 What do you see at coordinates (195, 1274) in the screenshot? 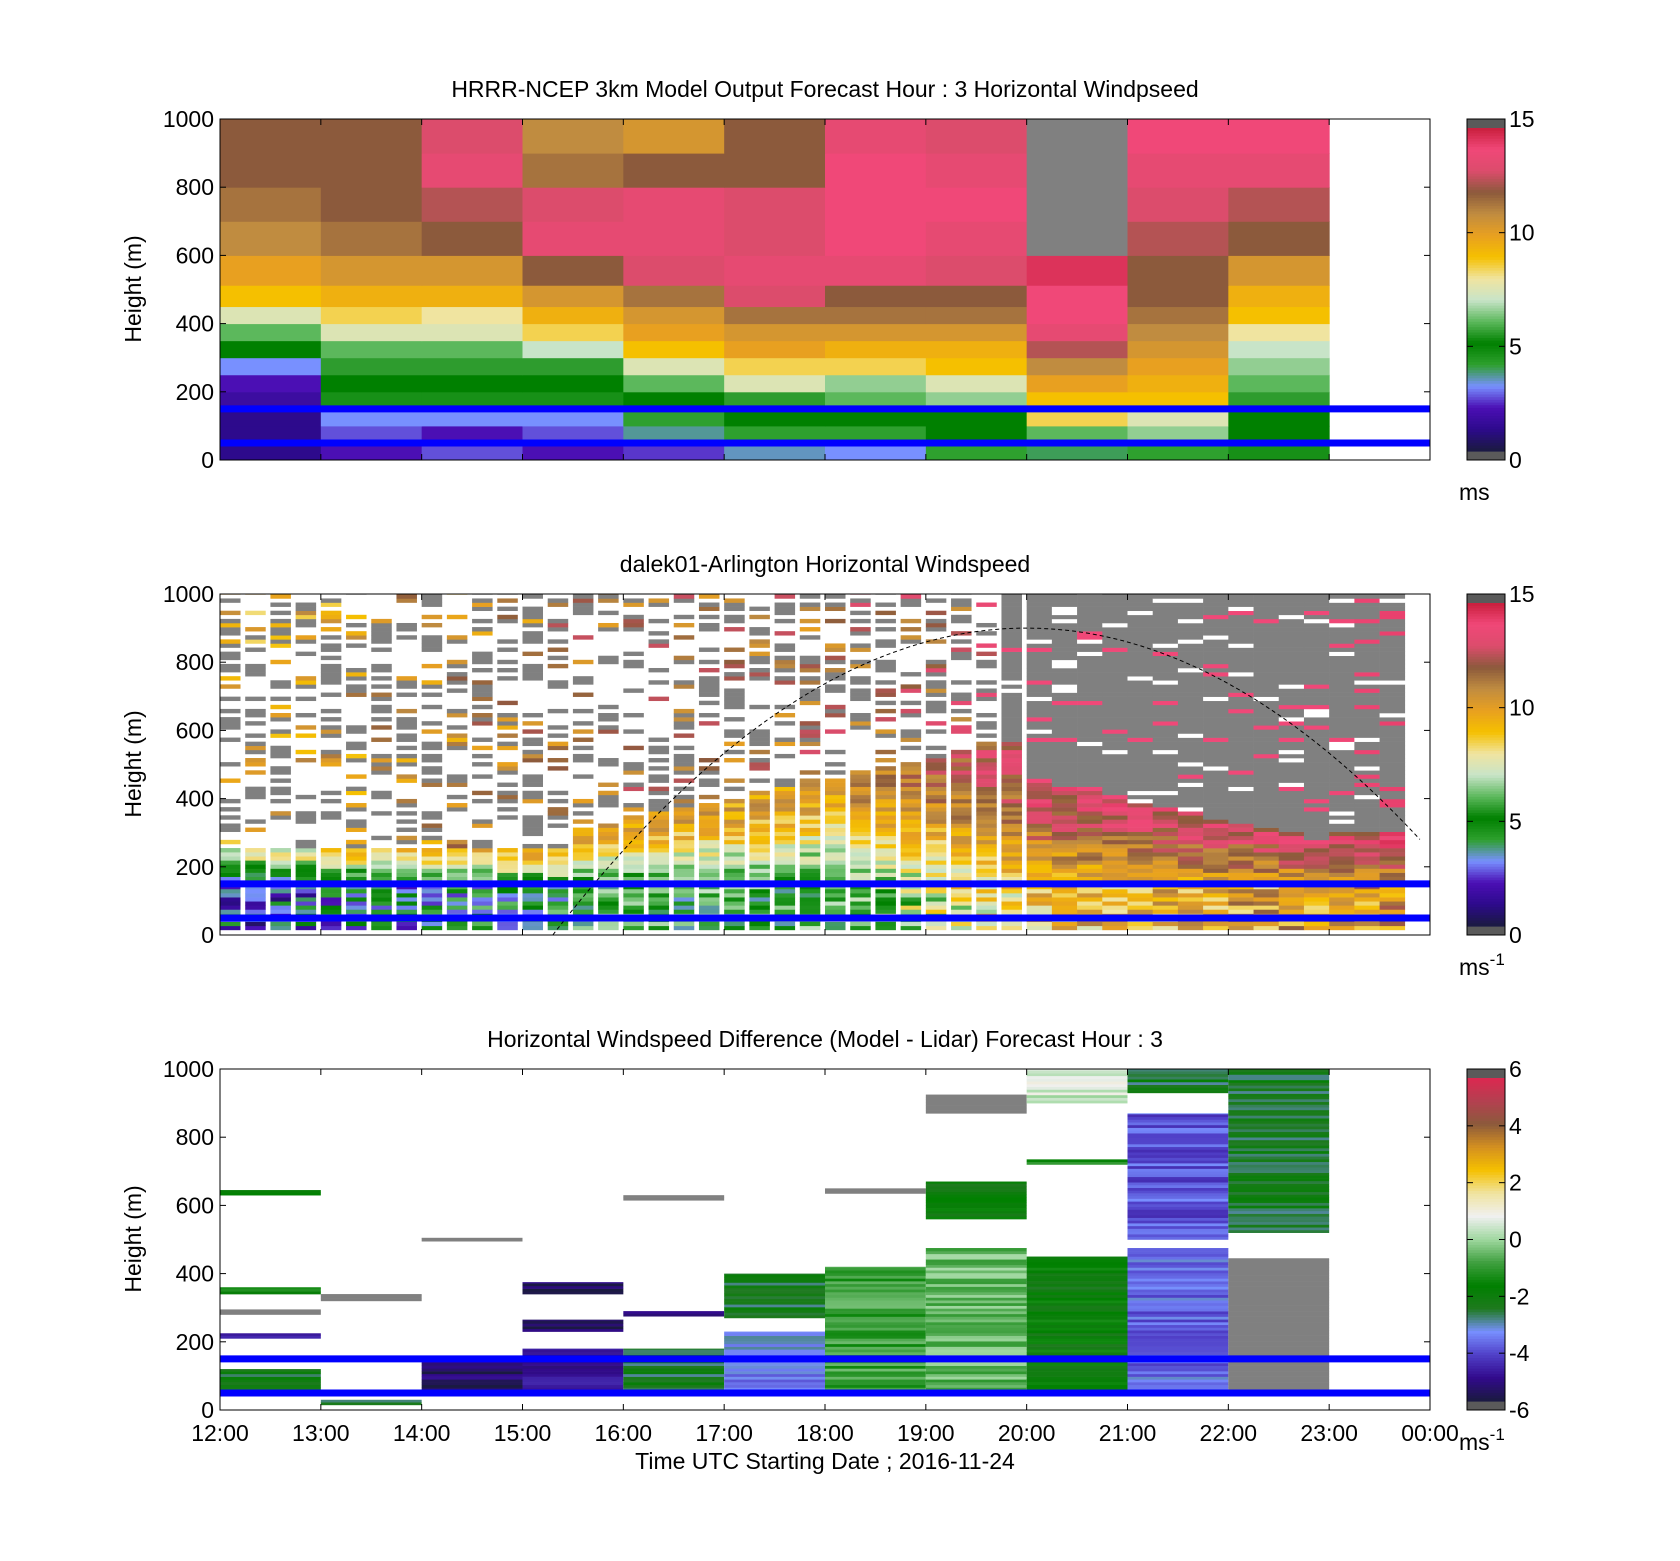
I see `diff-y-tick-label: 400` at bounding box center [195, 1274].